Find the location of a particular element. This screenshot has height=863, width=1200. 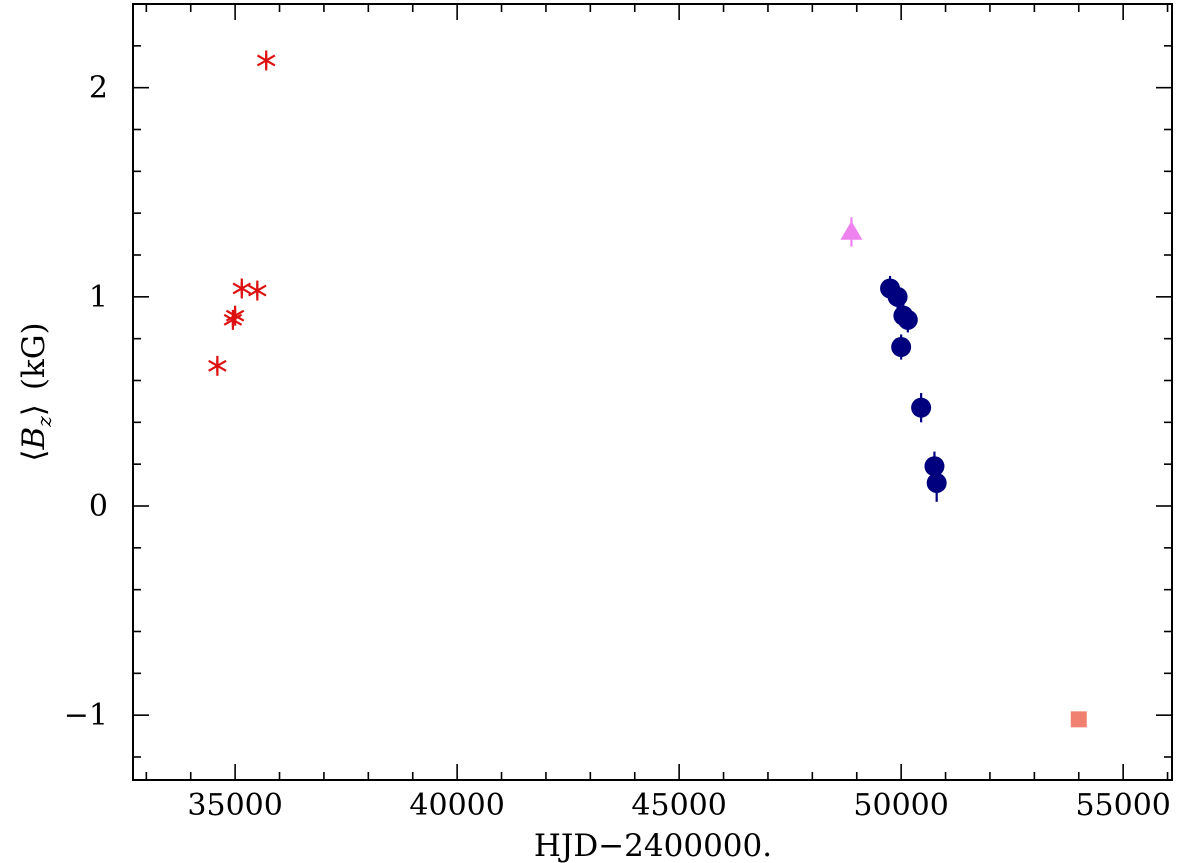

y-axis-symbol: B is located at coordinates (34, 439).